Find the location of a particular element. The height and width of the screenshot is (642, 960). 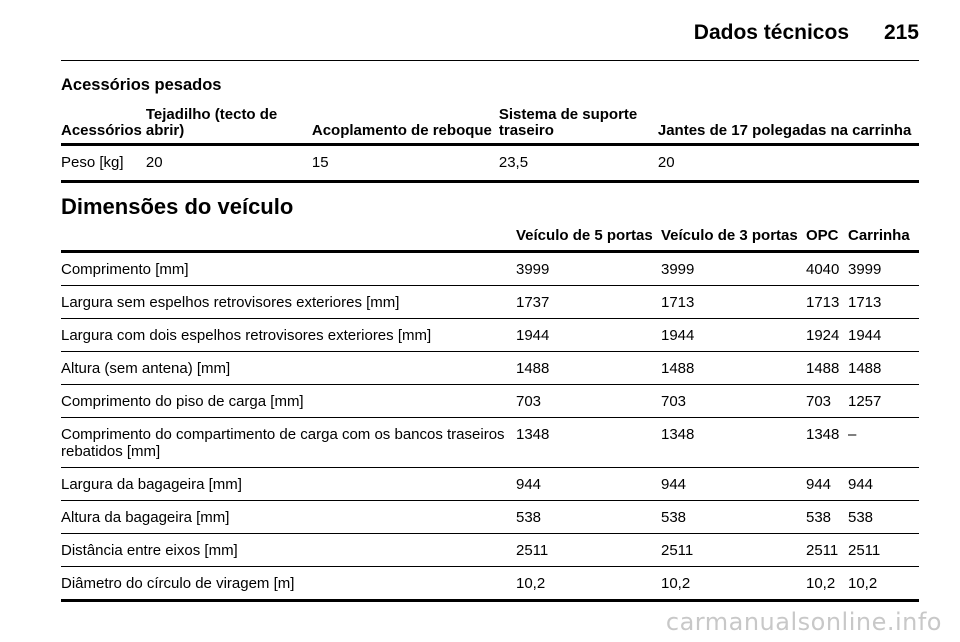

row-label: Comprimento [mm] is located at coordinates (125, 269).